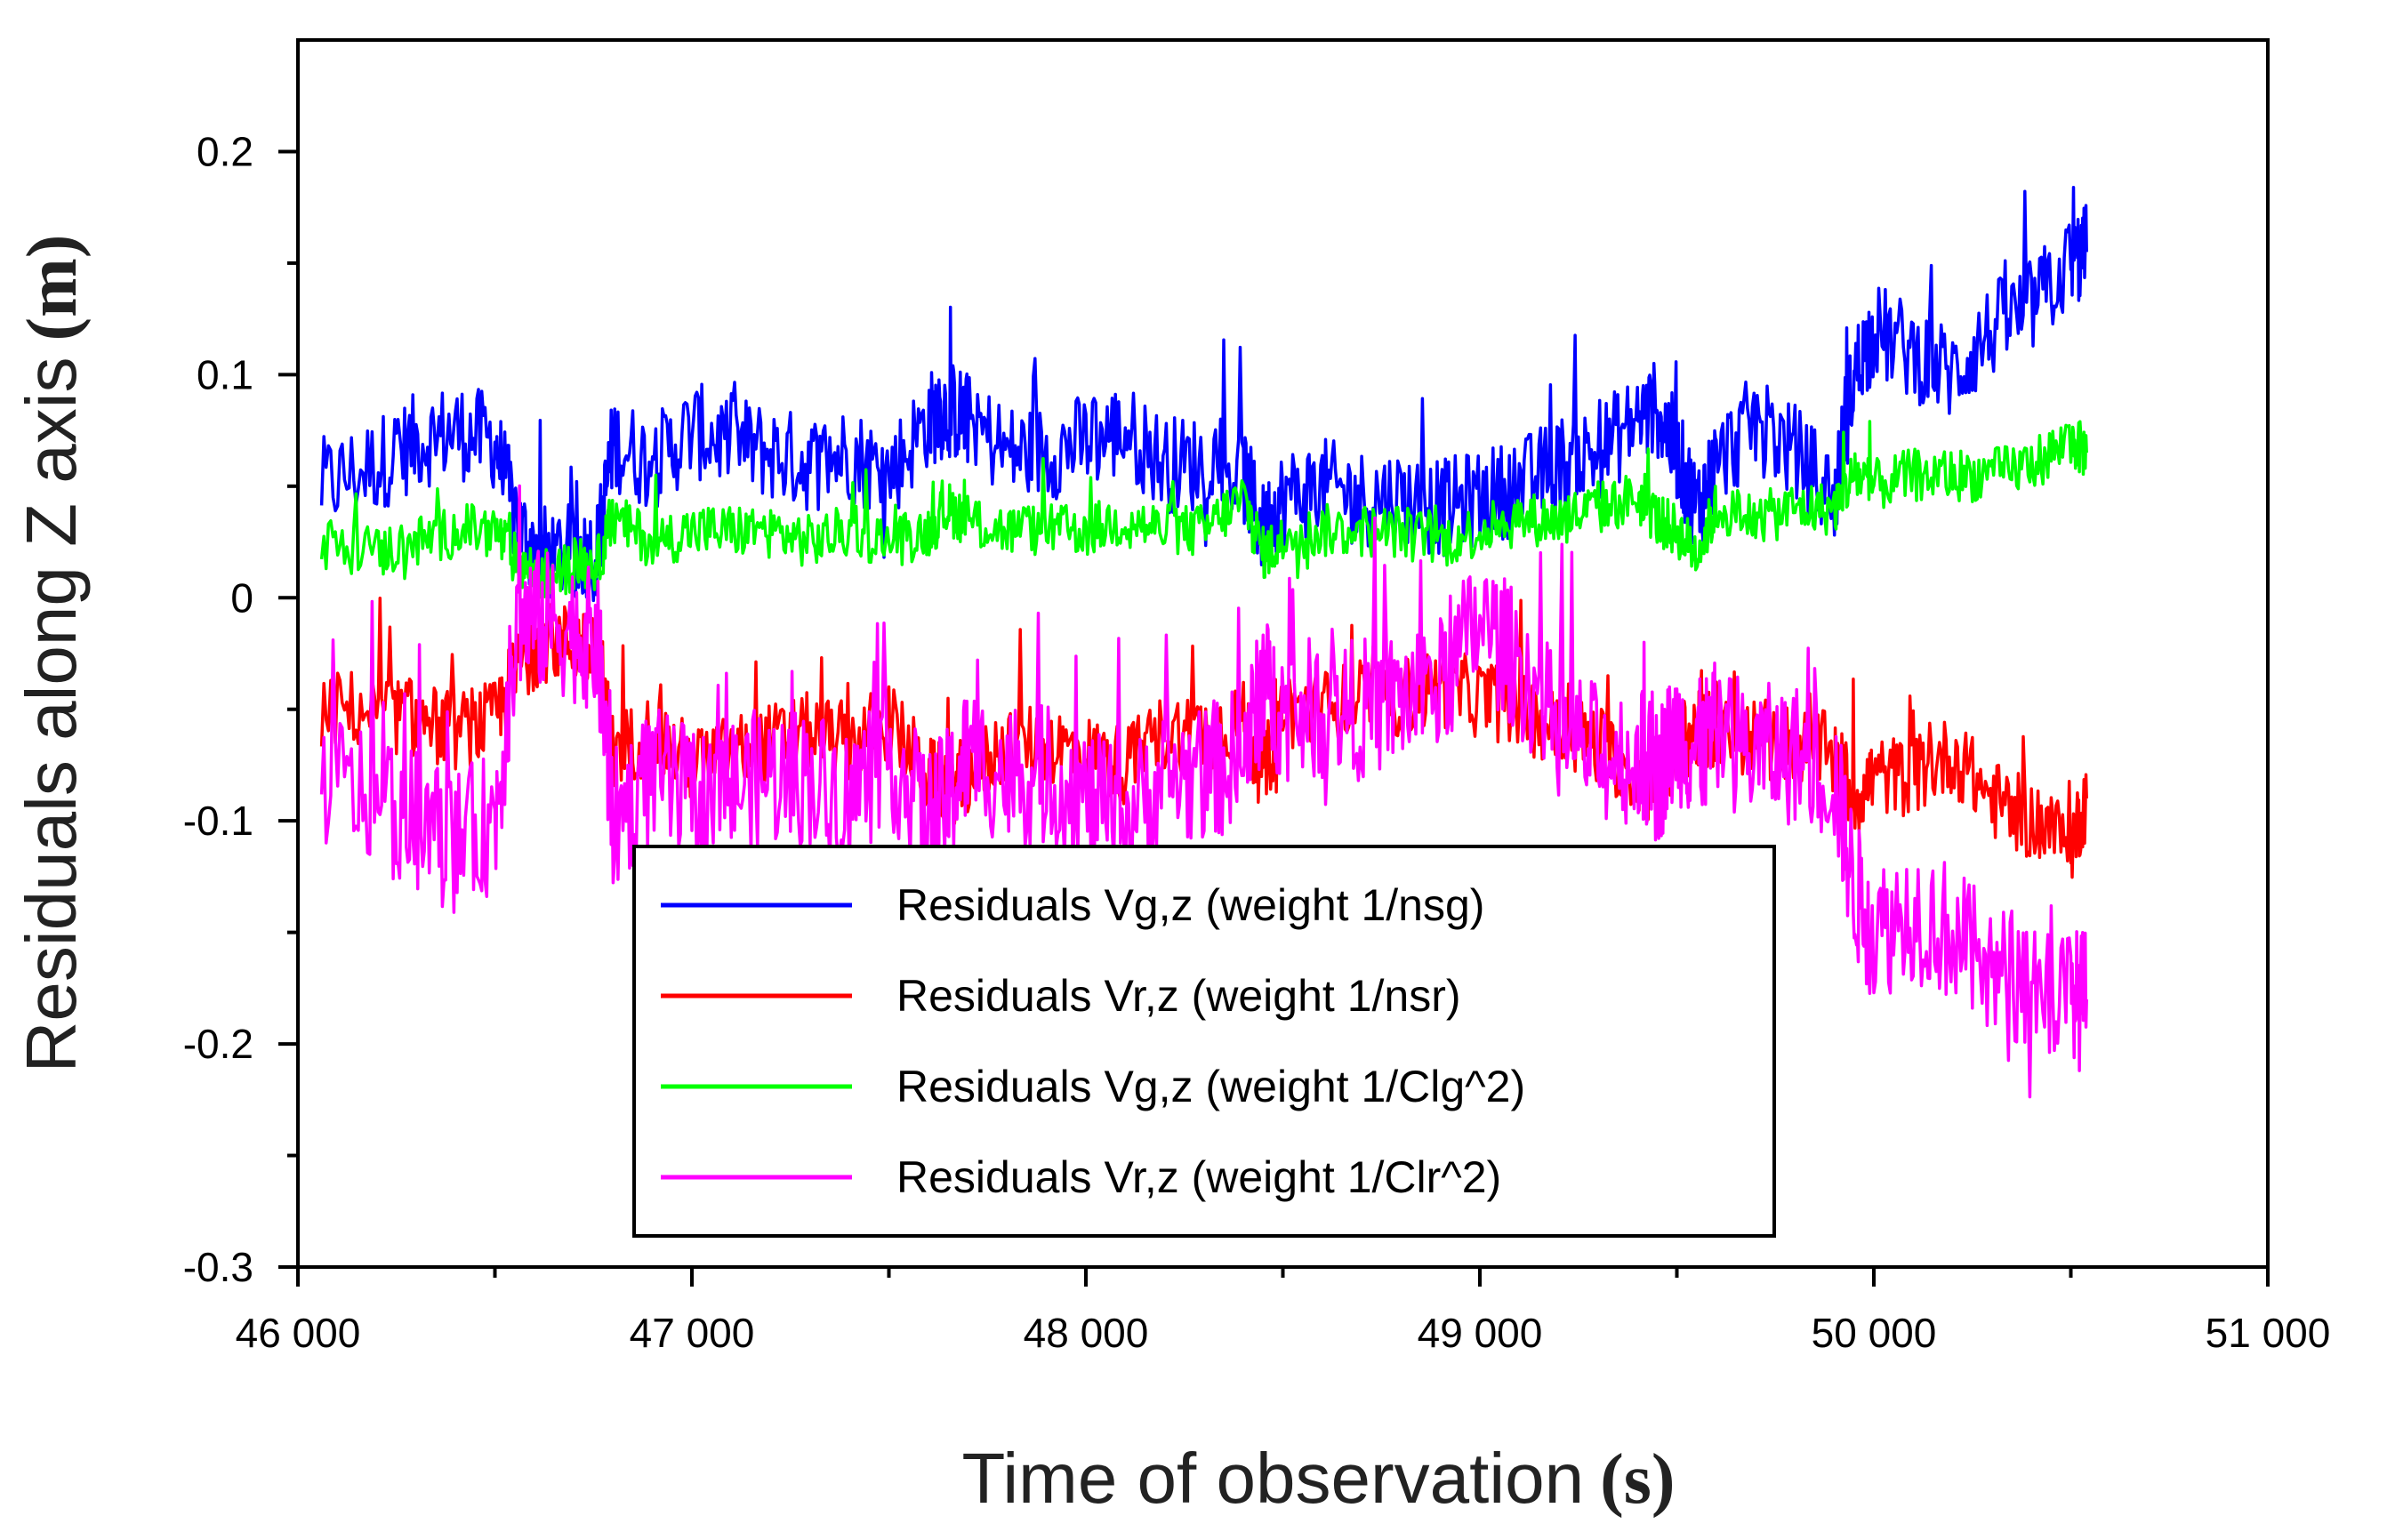 This screenshot has height=1540, width=2387. What do you see at coordinates (218, 1044) in the screenshot?
I see `y-tick-label: -0.2` at bounding box center [218, 1044].